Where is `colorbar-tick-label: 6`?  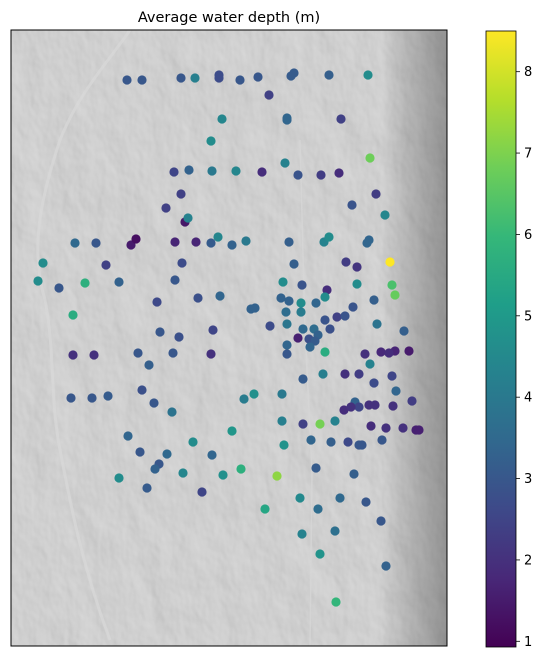 colorbar-tick-label: 6 is located at coordinates (528, 235).